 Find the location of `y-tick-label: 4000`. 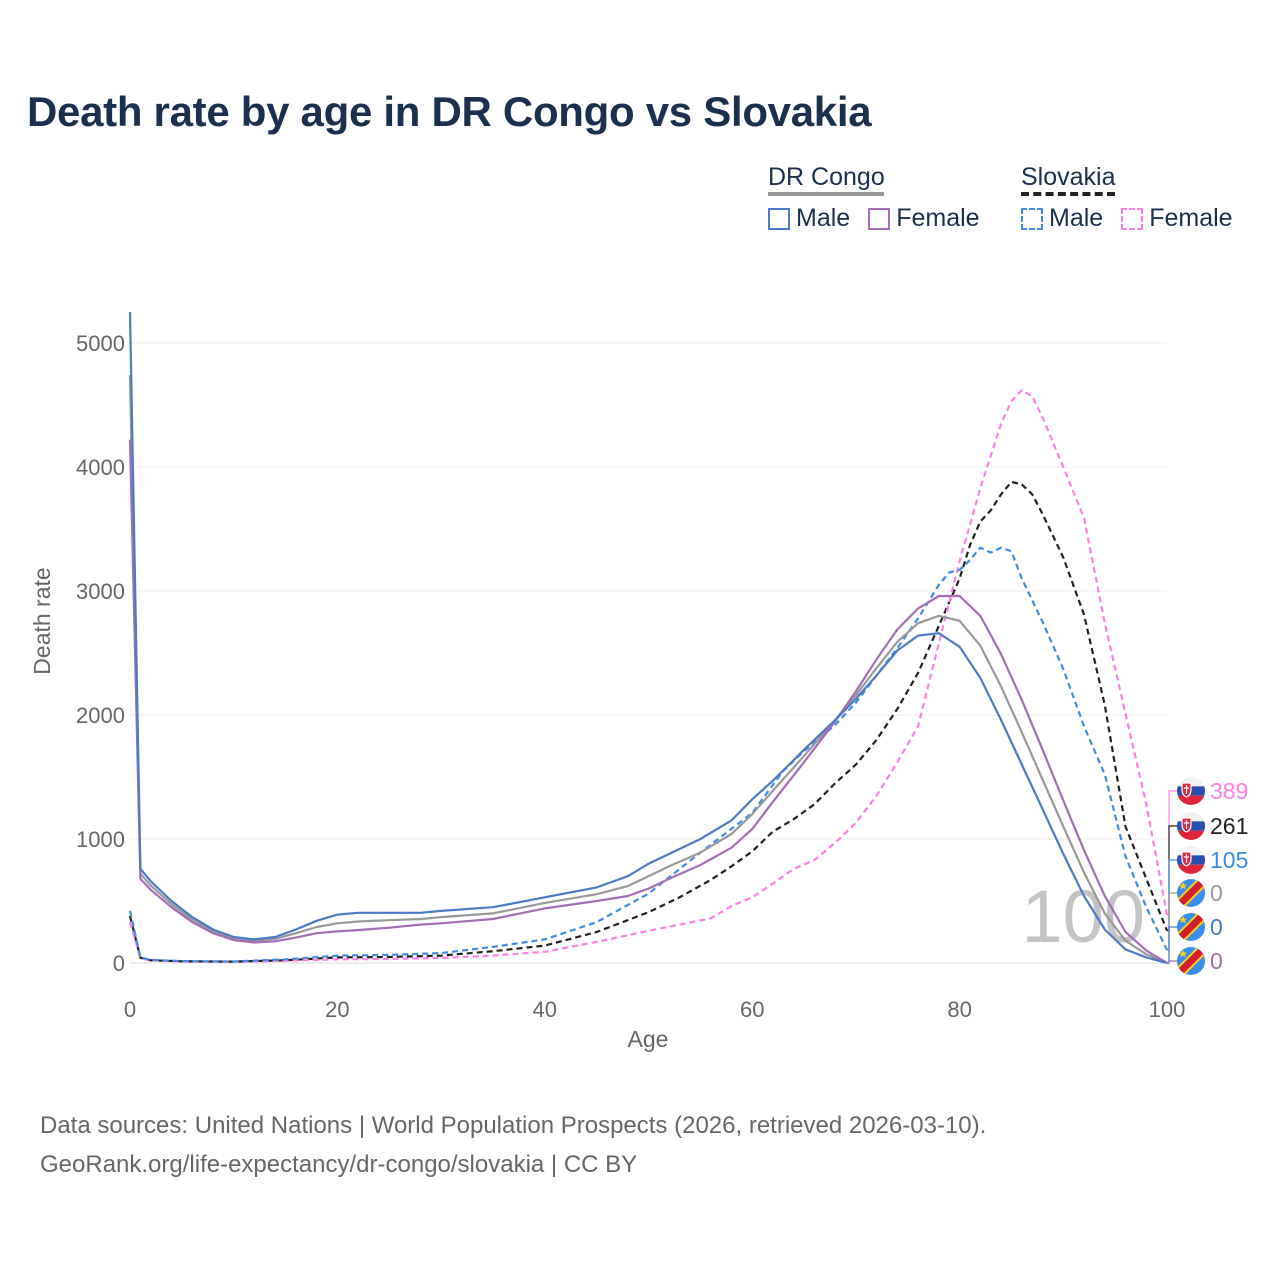

y-tick-label: 4000 is located at coordinates (100, 467).